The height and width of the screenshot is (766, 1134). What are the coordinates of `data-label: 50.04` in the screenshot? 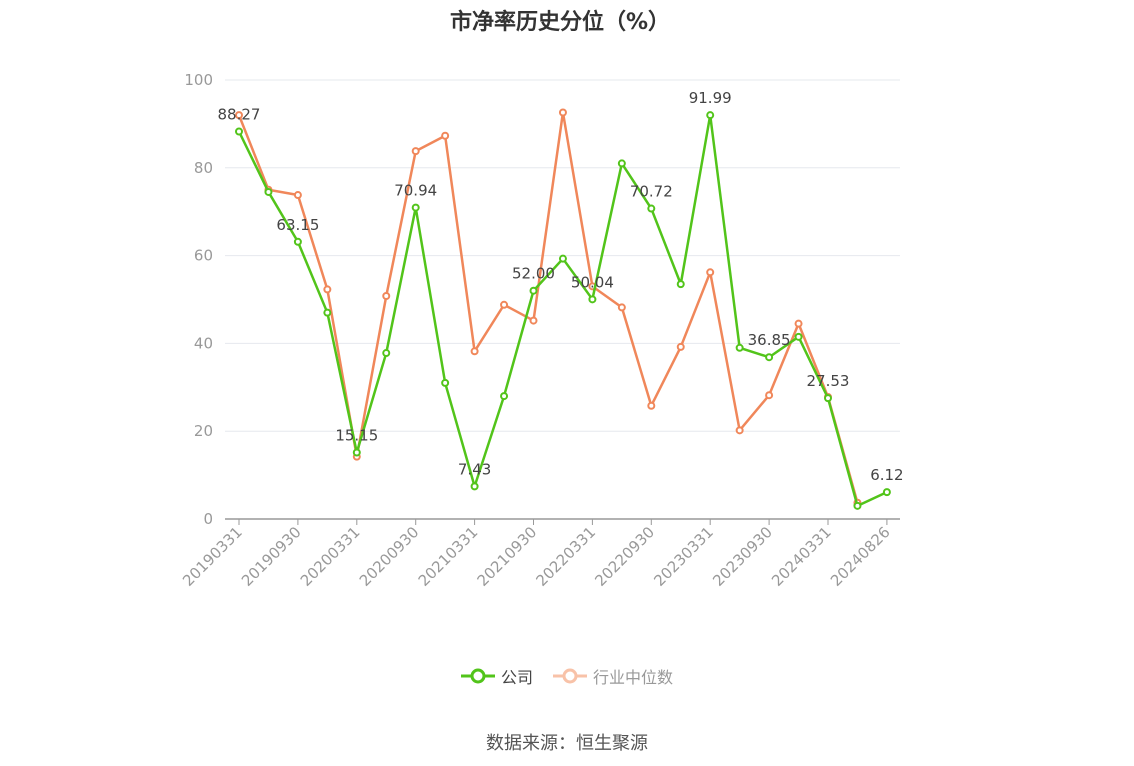 It's located at (592, 282).